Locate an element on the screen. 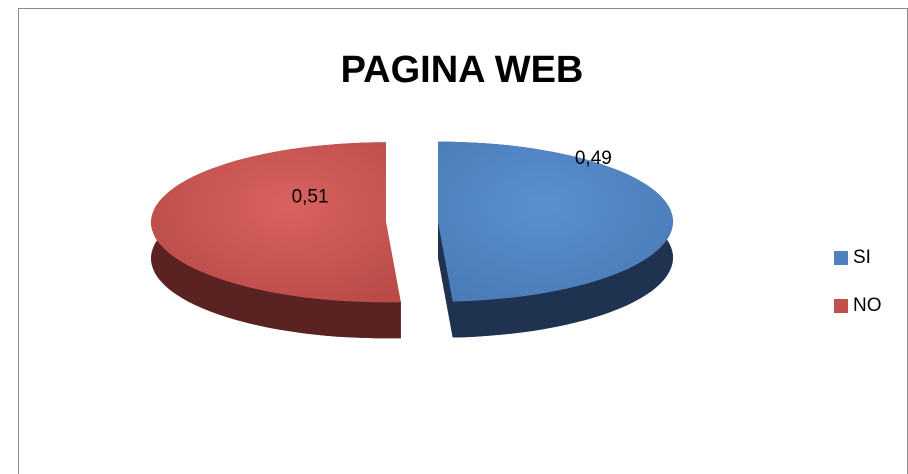  legend: SI NO is located at coordinates (858, 281).